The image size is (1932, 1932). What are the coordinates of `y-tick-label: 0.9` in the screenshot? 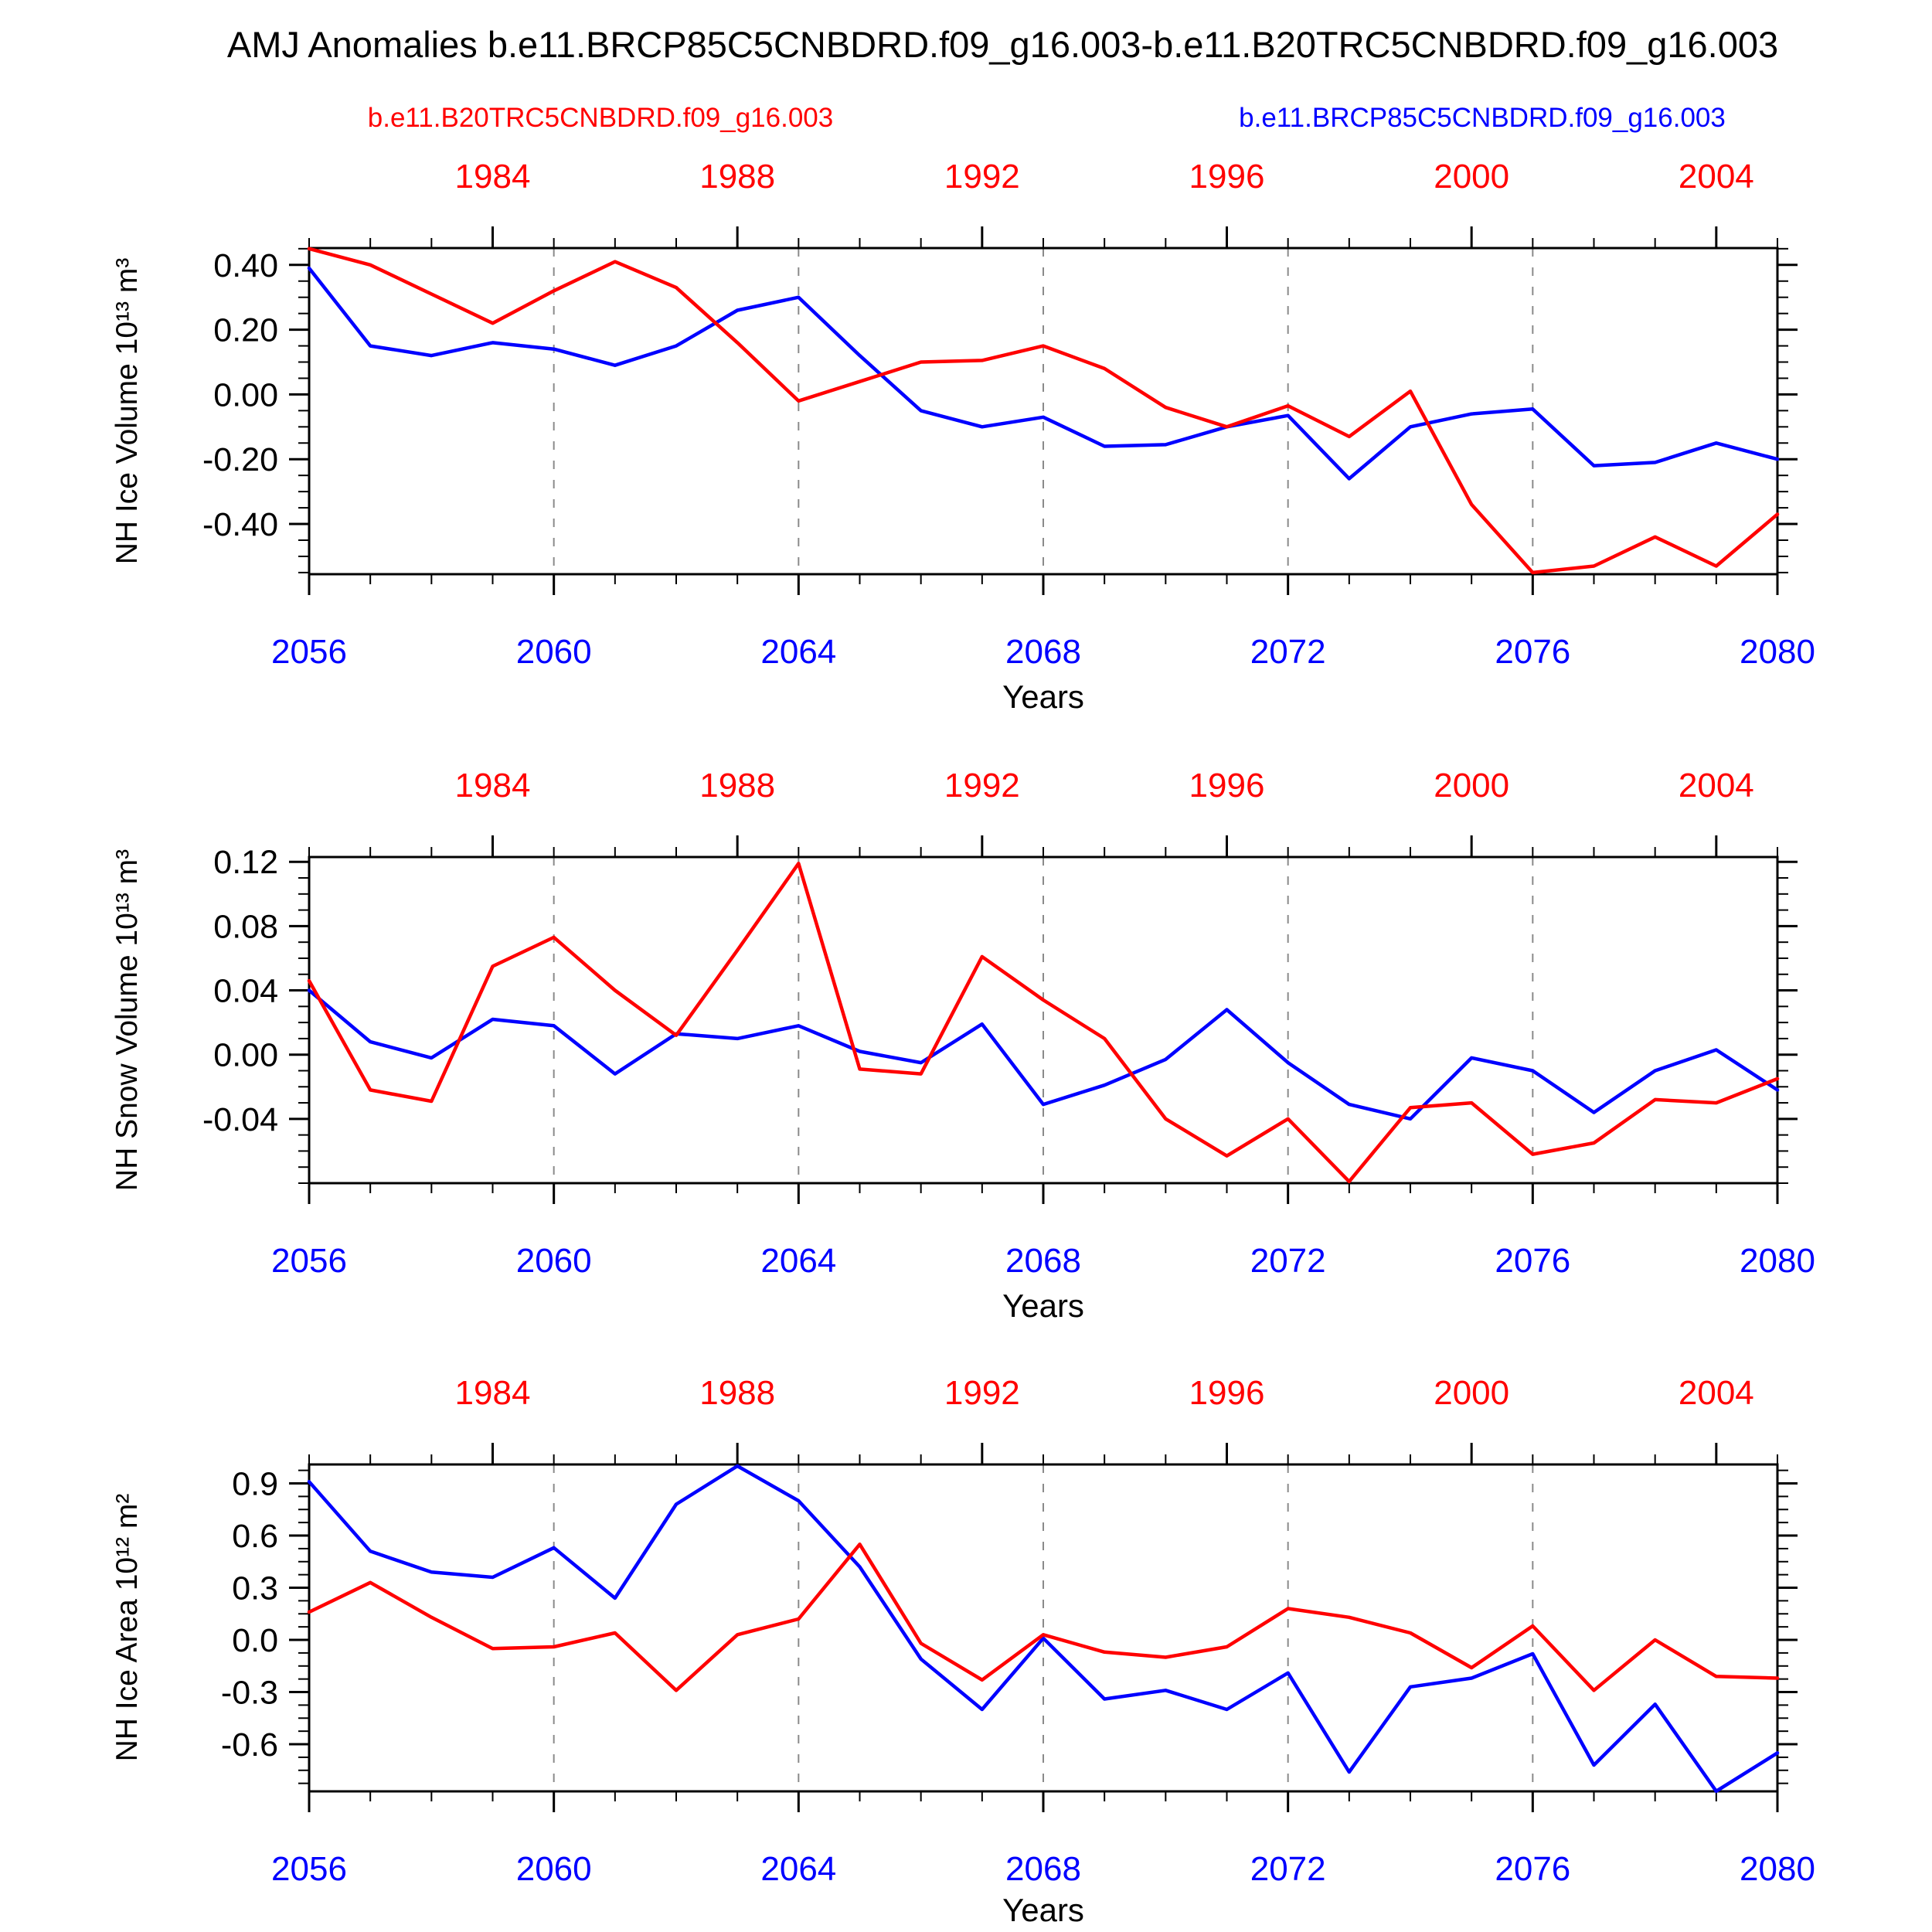 It's located at (255, 1484).